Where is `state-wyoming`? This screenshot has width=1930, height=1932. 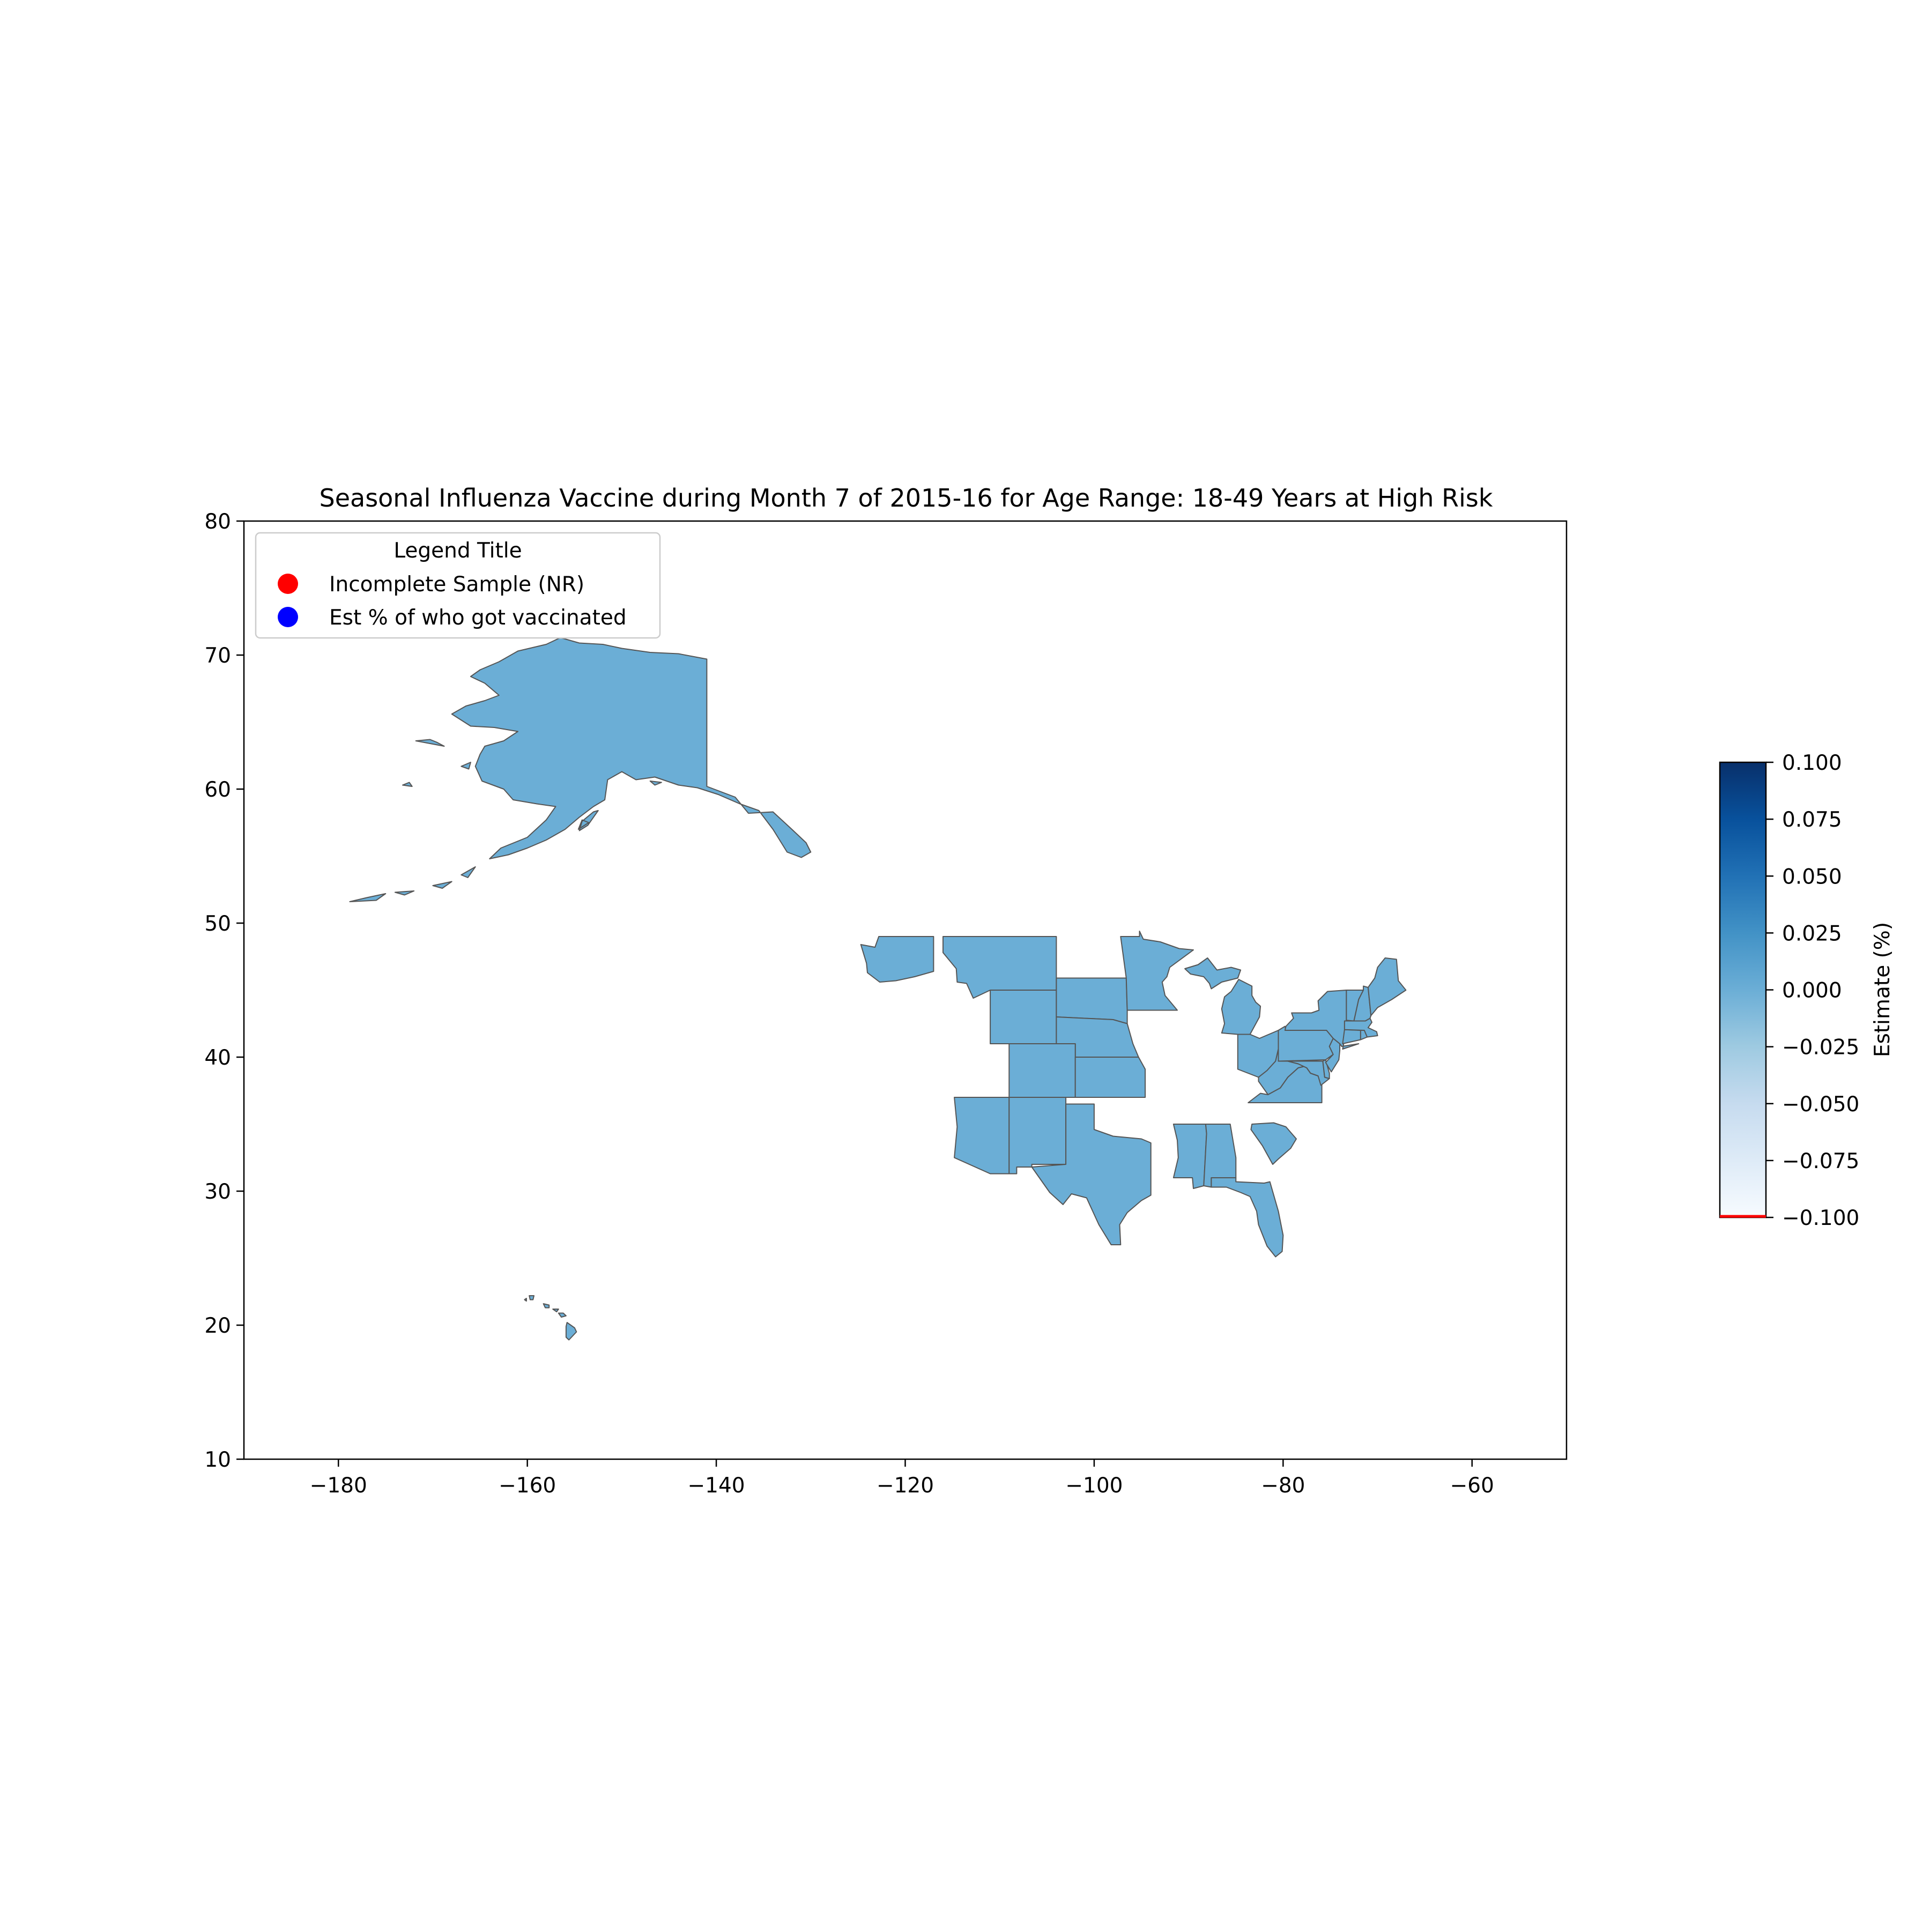 state-wyoming is located at coordinates (1023, 1017).